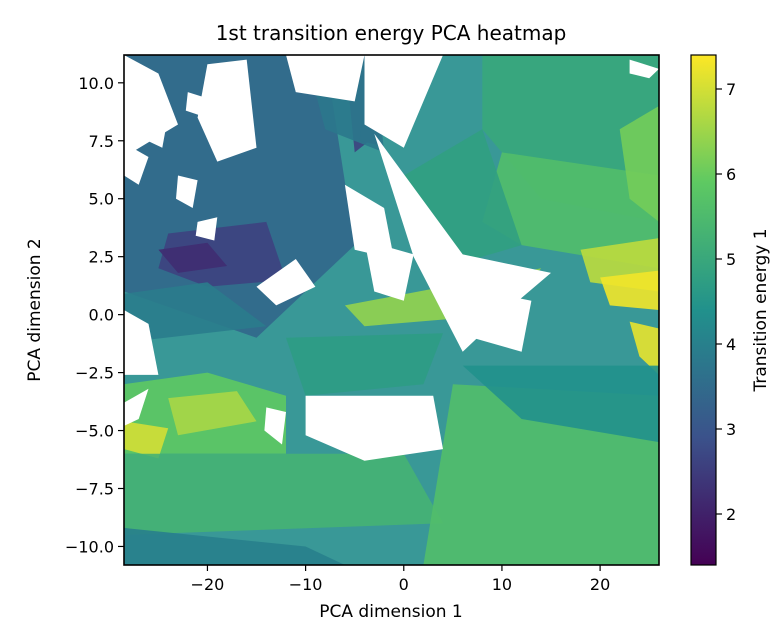 This screenshot has height=628, width=784. I want to click on y-tick-label: 10.0, so click(96, 83).